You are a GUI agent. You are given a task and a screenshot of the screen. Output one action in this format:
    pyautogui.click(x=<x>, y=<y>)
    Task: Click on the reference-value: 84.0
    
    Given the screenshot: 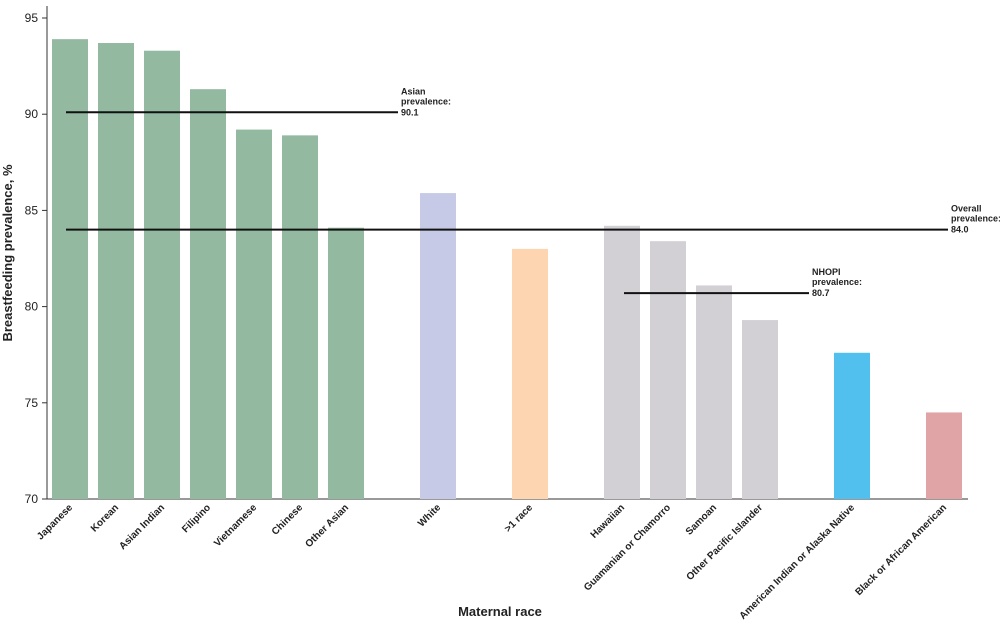 What is the action you would take?
    pyautogui.click(x=960, y=230)
    